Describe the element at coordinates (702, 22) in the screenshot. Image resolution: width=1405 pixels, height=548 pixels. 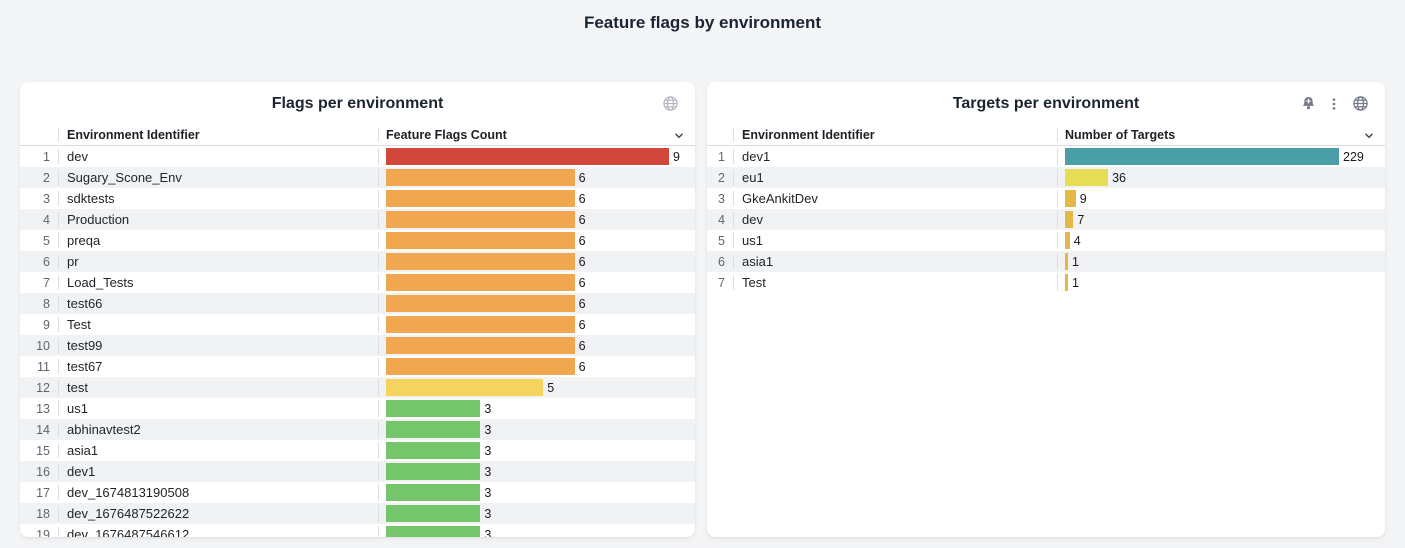
I see `page-title: Feature flags by environment` at that location.